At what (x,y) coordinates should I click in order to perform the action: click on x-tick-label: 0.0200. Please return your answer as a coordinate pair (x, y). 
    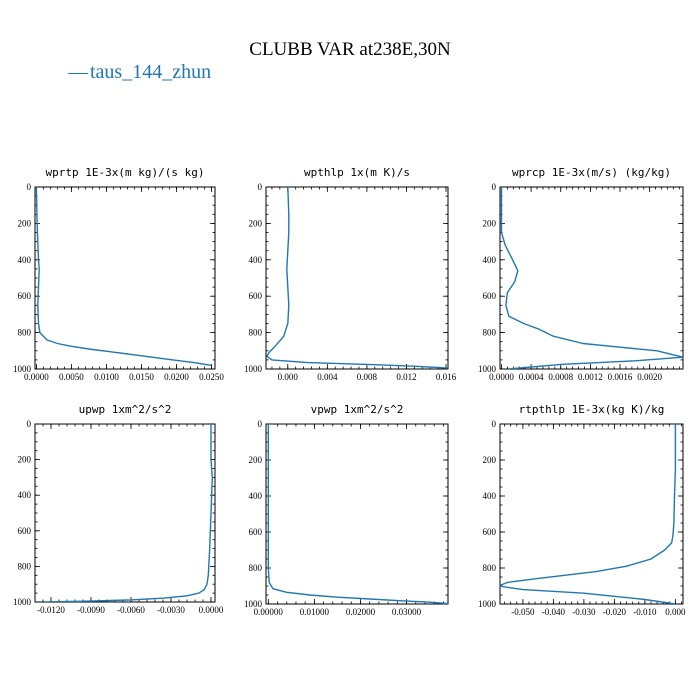
    Looking at the image, I should click on (176, 377).